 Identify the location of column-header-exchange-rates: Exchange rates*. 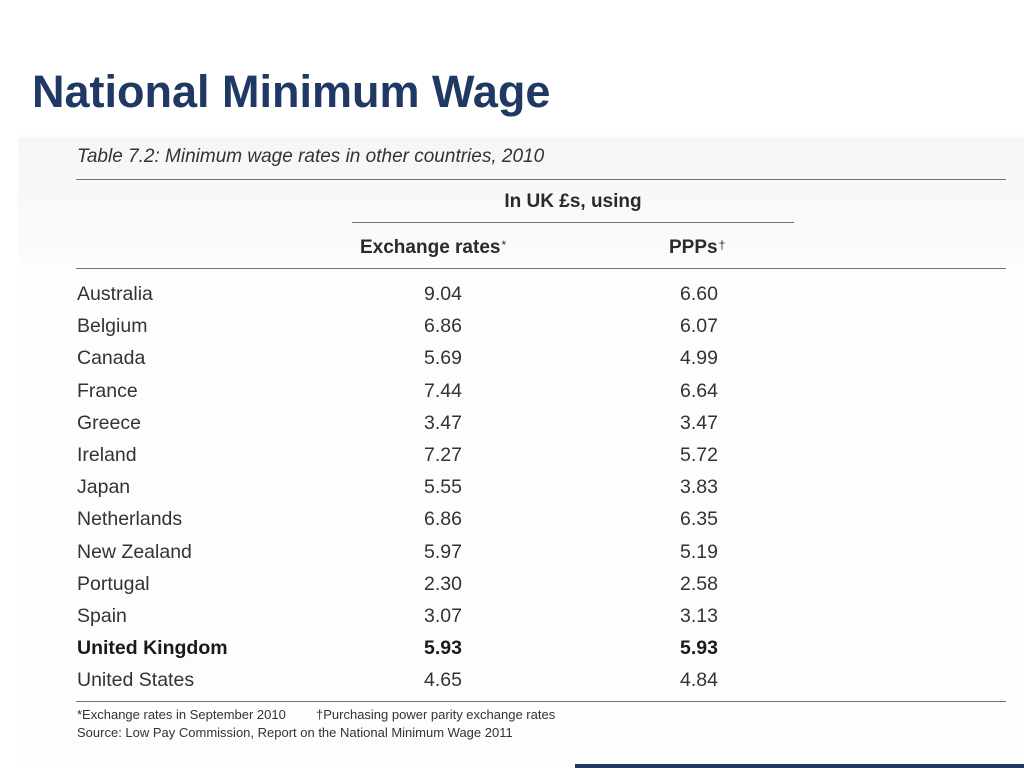
(433, 248).